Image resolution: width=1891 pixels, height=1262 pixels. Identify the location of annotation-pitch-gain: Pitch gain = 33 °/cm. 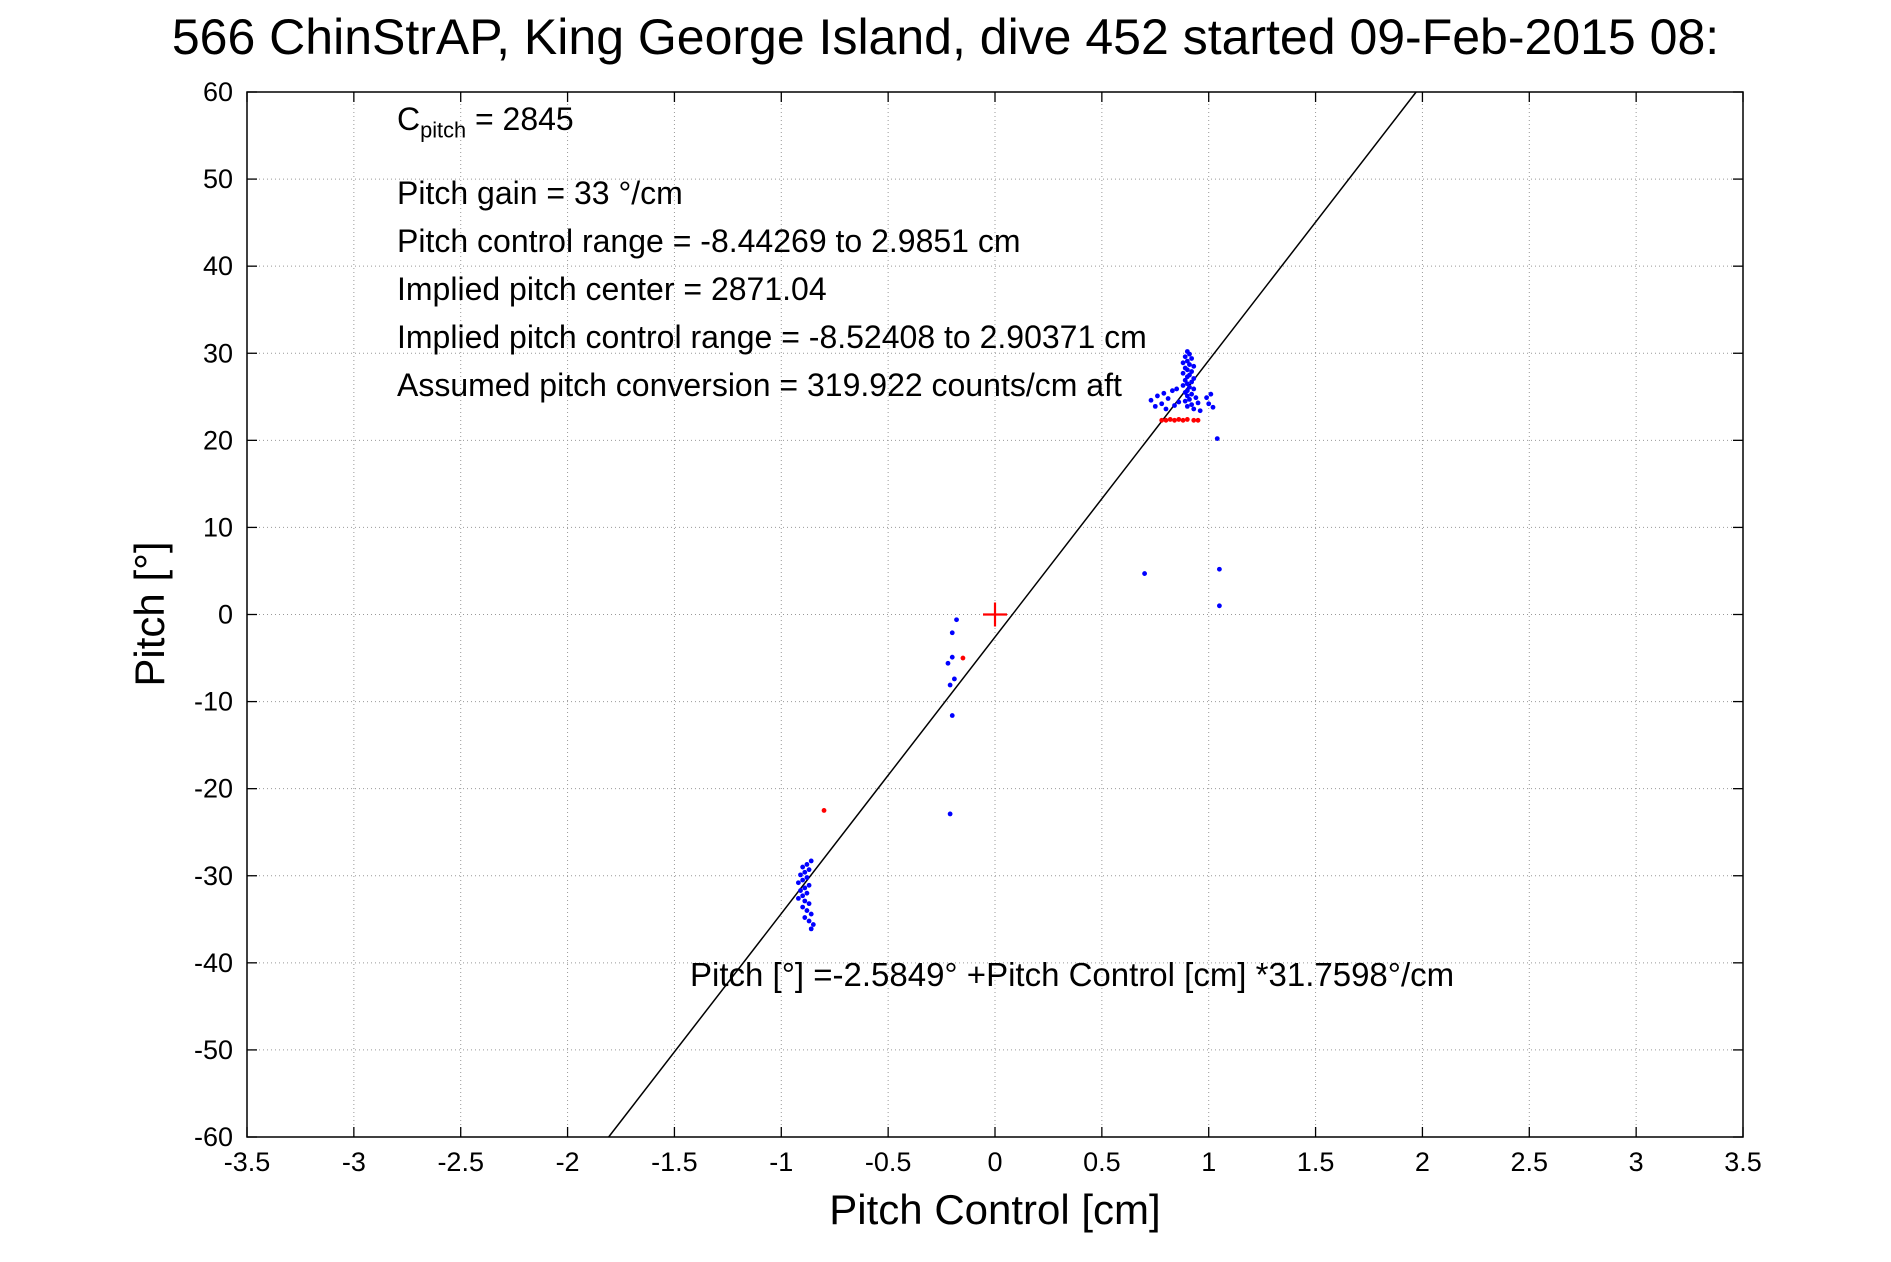
(540, 193).